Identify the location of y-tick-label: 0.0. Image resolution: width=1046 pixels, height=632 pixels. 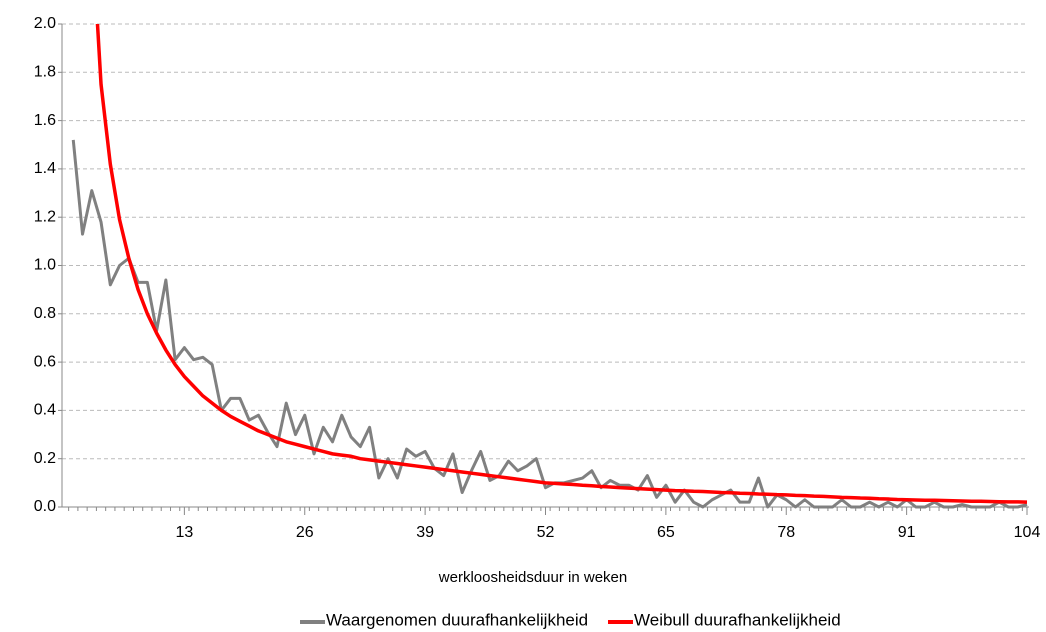
(45, 506).